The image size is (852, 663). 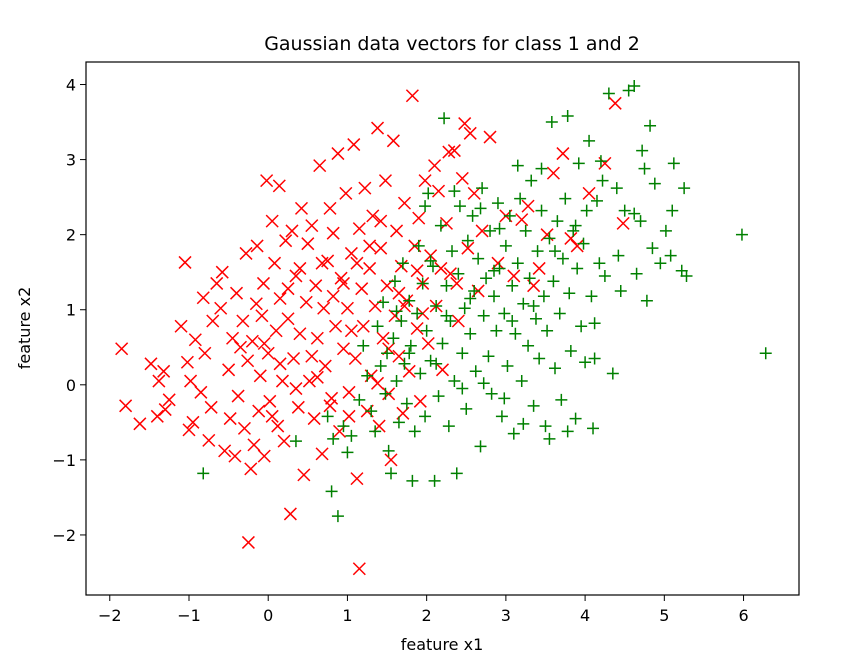 I want to click on x-tick-label: 6, so click(x=743, y=615).